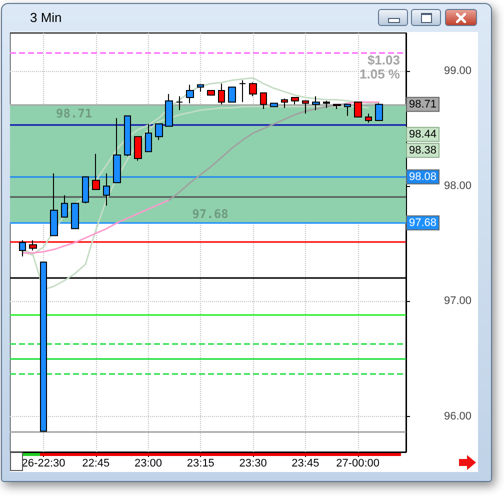 The height and width of the screenshot is (499, 504). What do you see at coordinates (458, 301) in the screenshot?
I see `y-tick-label: 97.00` at bounding box center [458, 301].